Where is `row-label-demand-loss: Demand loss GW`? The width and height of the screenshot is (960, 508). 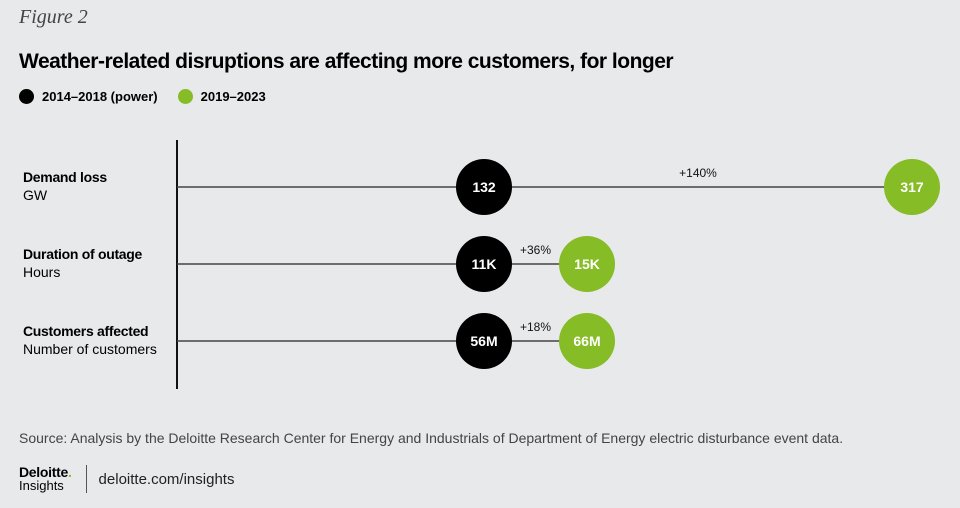
row-label-demand-loss: Demand loss GW is located at coordinates (65, 186).